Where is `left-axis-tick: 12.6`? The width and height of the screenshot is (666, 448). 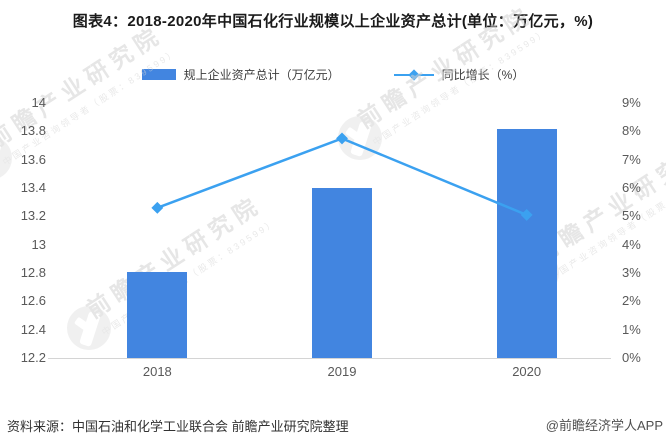
left-axis-tick: 12.6 is located at coordinates (33, 301).